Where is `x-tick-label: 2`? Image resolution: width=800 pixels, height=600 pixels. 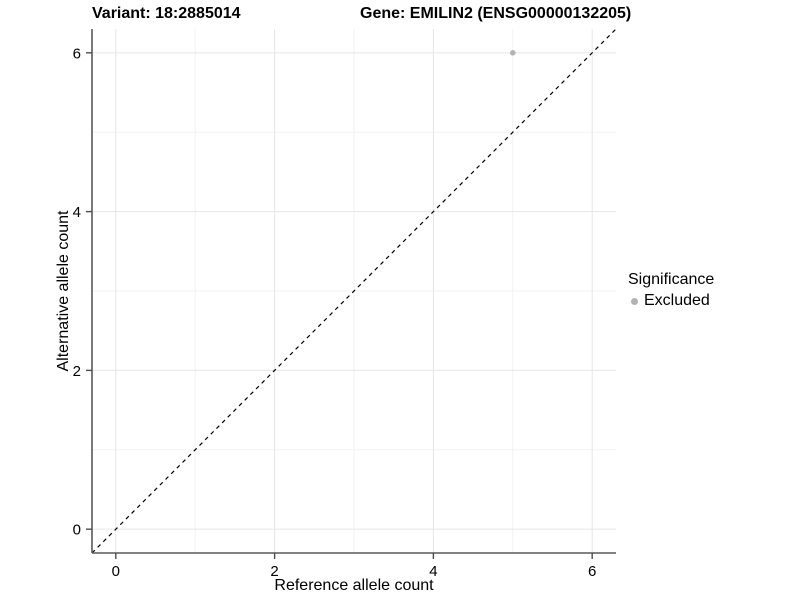
x-tick-label: 2 is located at coordinates (274, 571).